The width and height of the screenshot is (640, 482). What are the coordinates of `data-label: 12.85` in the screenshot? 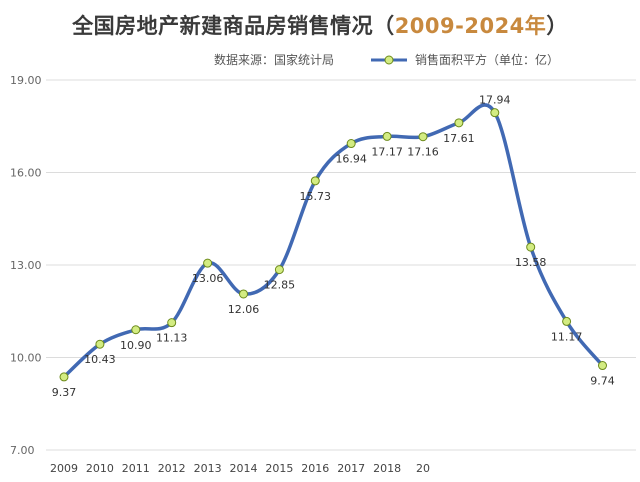 It's located at (280, 285).